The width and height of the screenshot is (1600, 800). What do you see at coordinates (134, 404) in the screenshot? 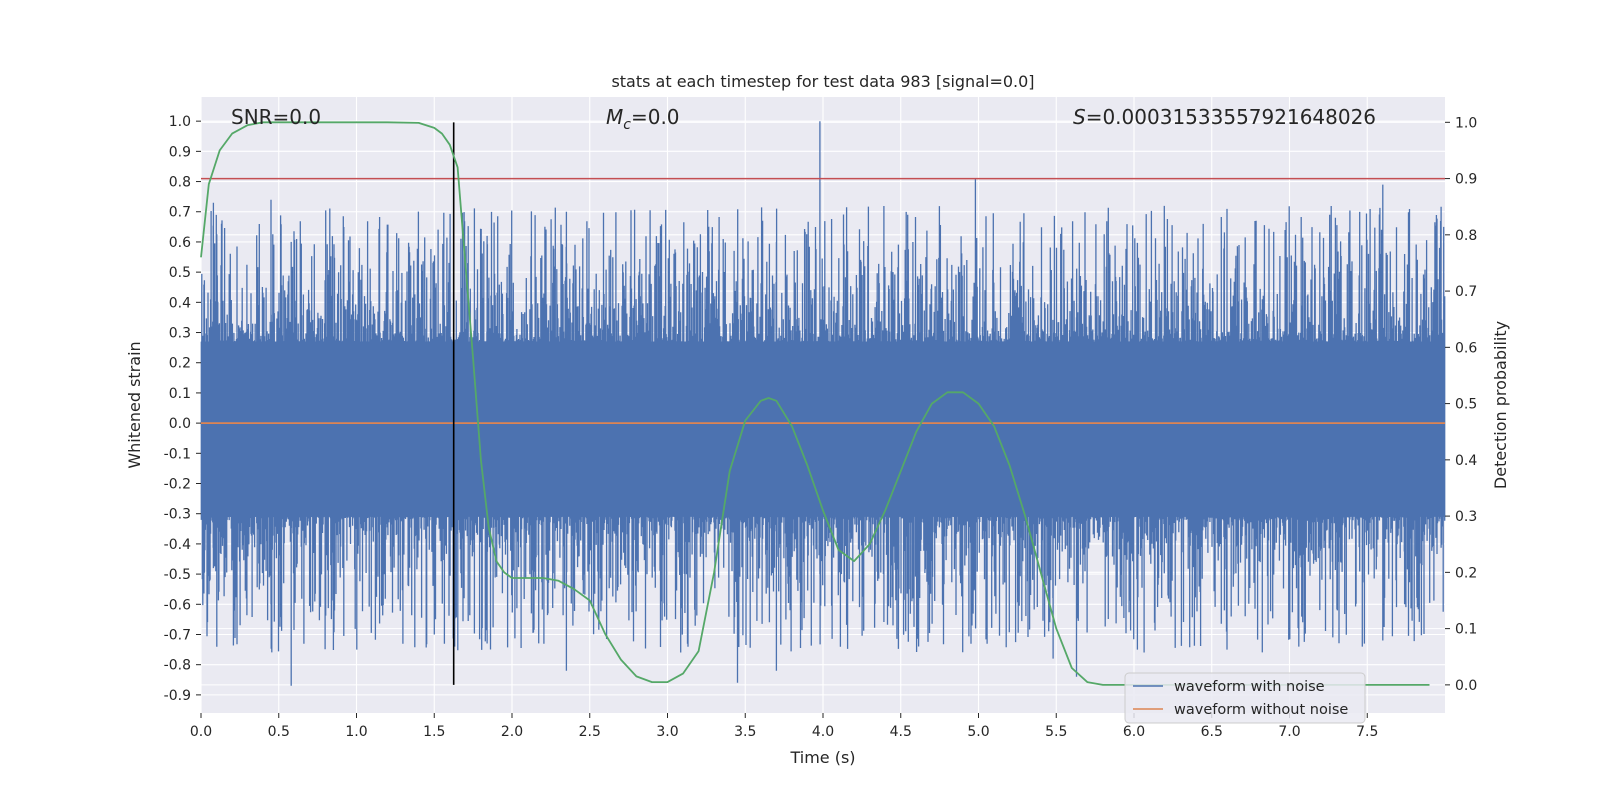
I see `y-axis-label: Whitened strain` at bounding box center [134, 404].